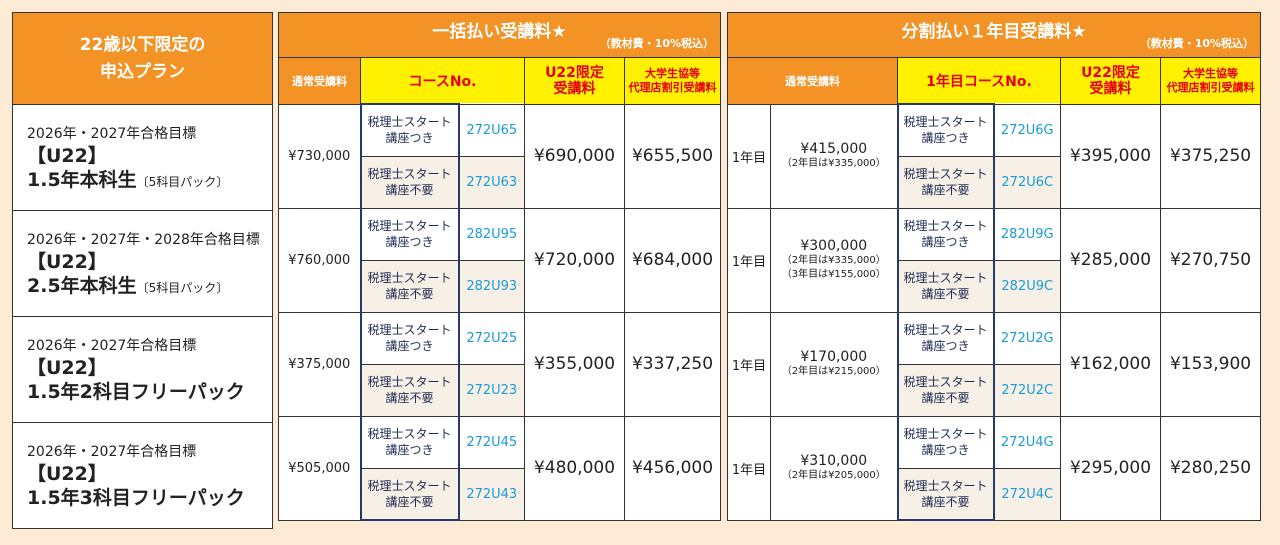 This screenshot has height=545, width=1280. I want to click on col-u22: U22限定 受講料, so click(1110, 81).